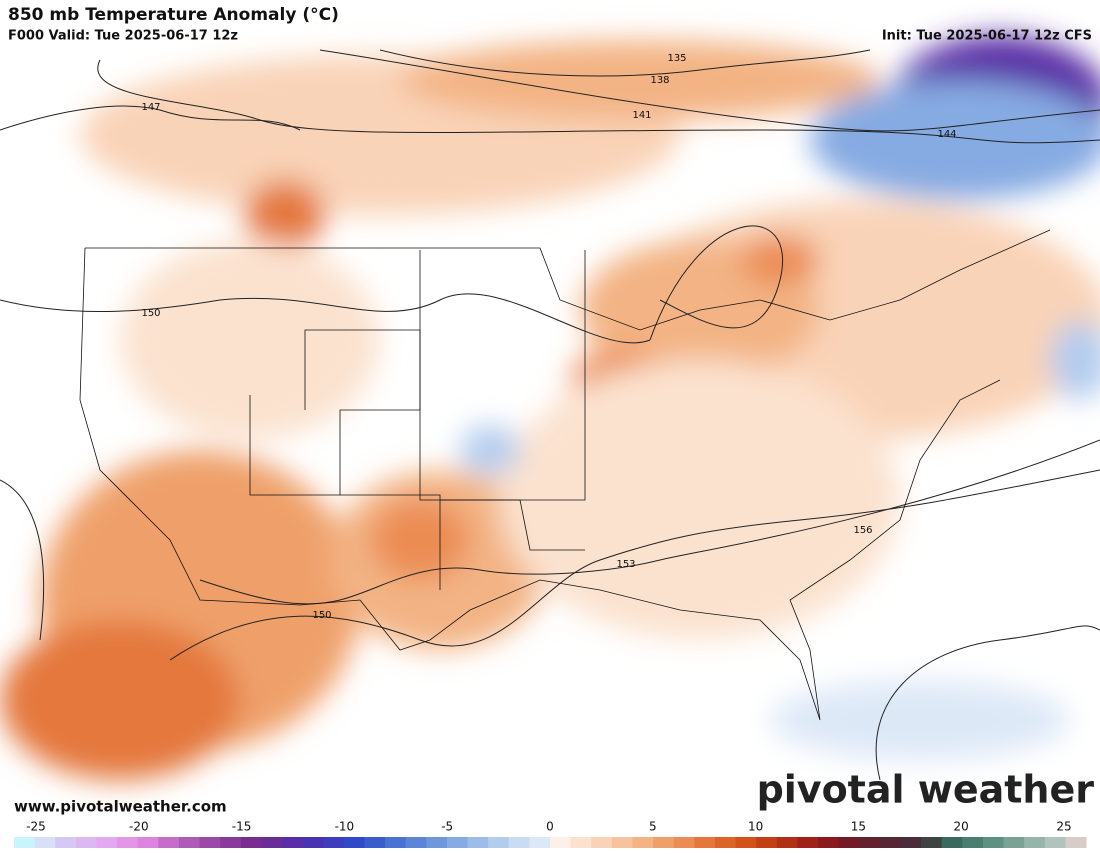 This screenshot has height=854, width=1100. I want to click on logo: pivotal weather, so click(926, 790).